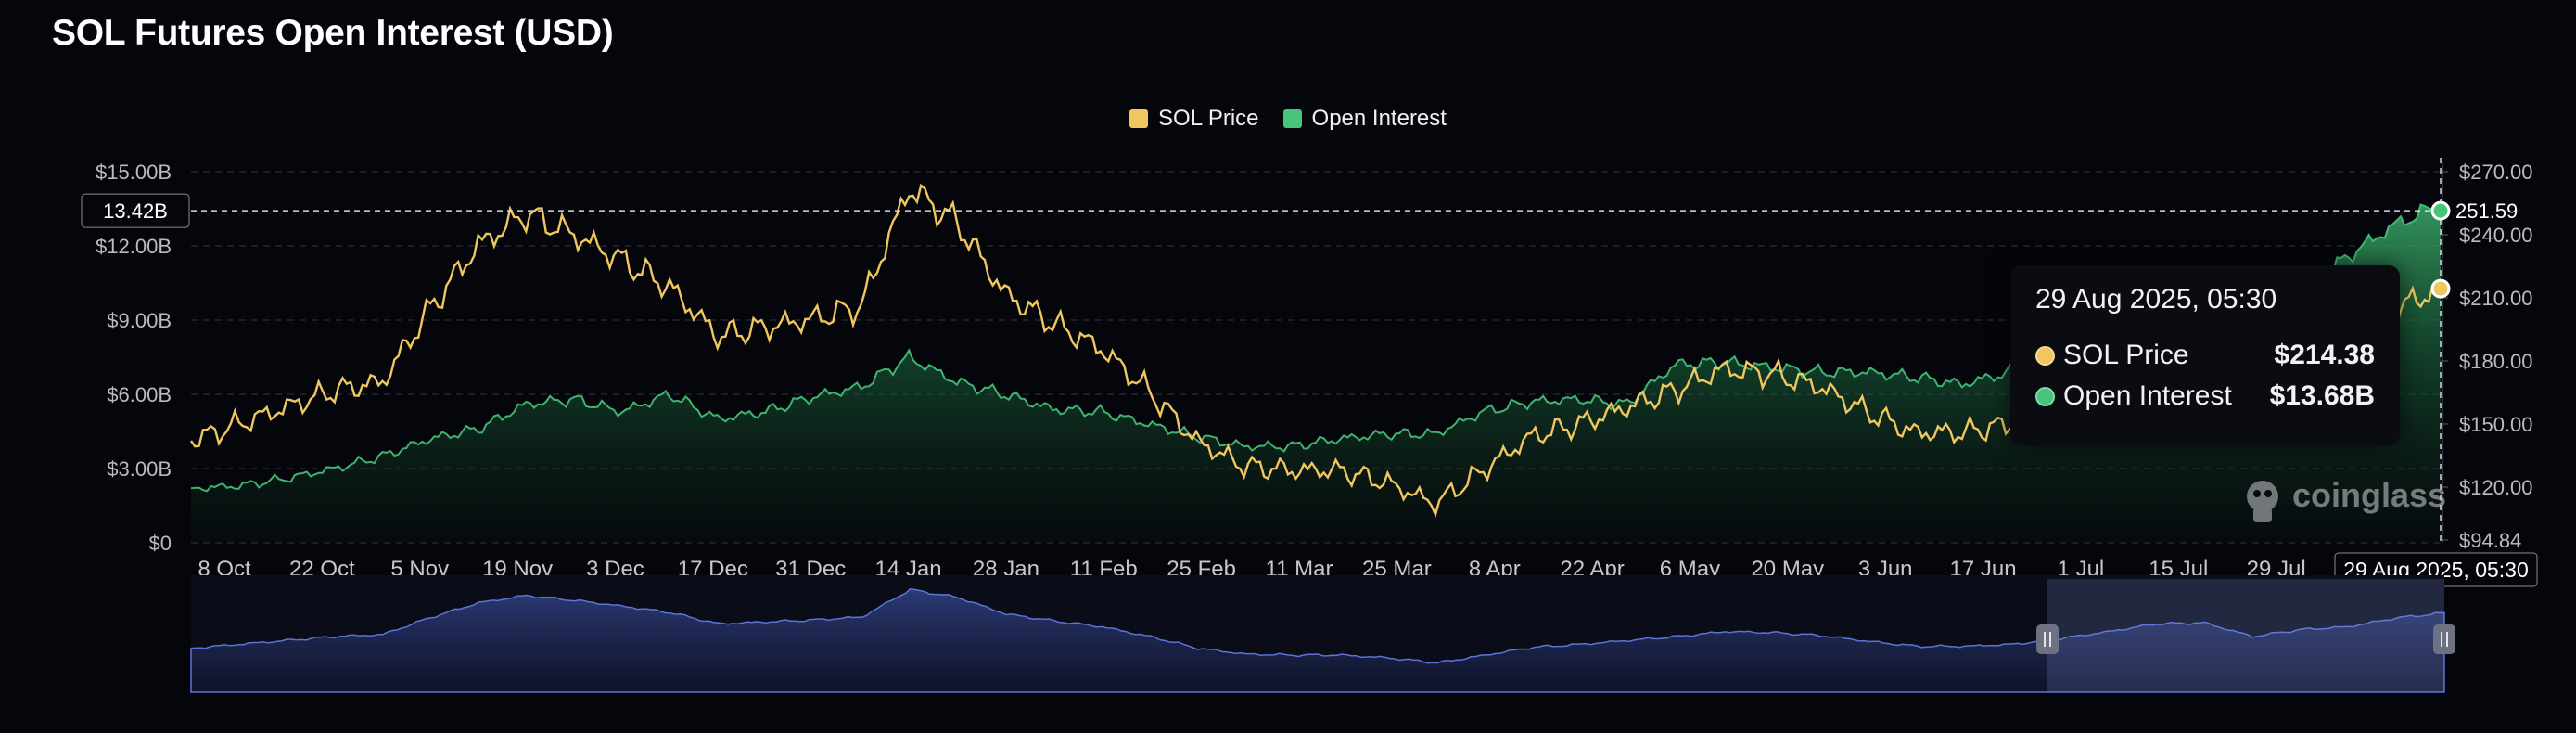 Image resolution: width=2576 pixels, height=733 pixels. What do you see at coordinates (2262, 501) in the screenshot?
I see `coinglass-logo-icon` at bounding box center [2262, 501].